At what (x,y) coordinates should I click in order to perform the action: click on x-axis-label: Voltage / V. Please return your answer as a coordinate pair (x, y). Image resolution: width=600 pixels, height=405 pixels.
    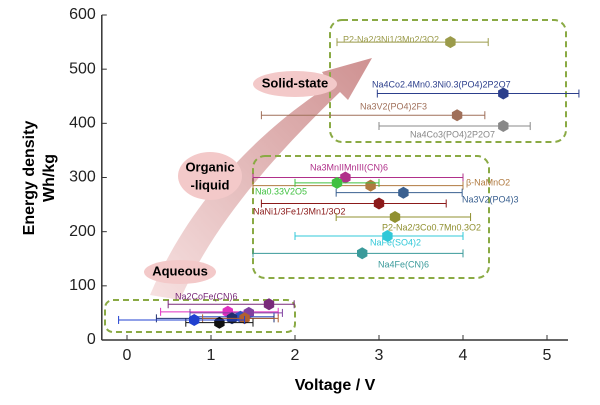
    Looking at the image, I should click on (335, 385).